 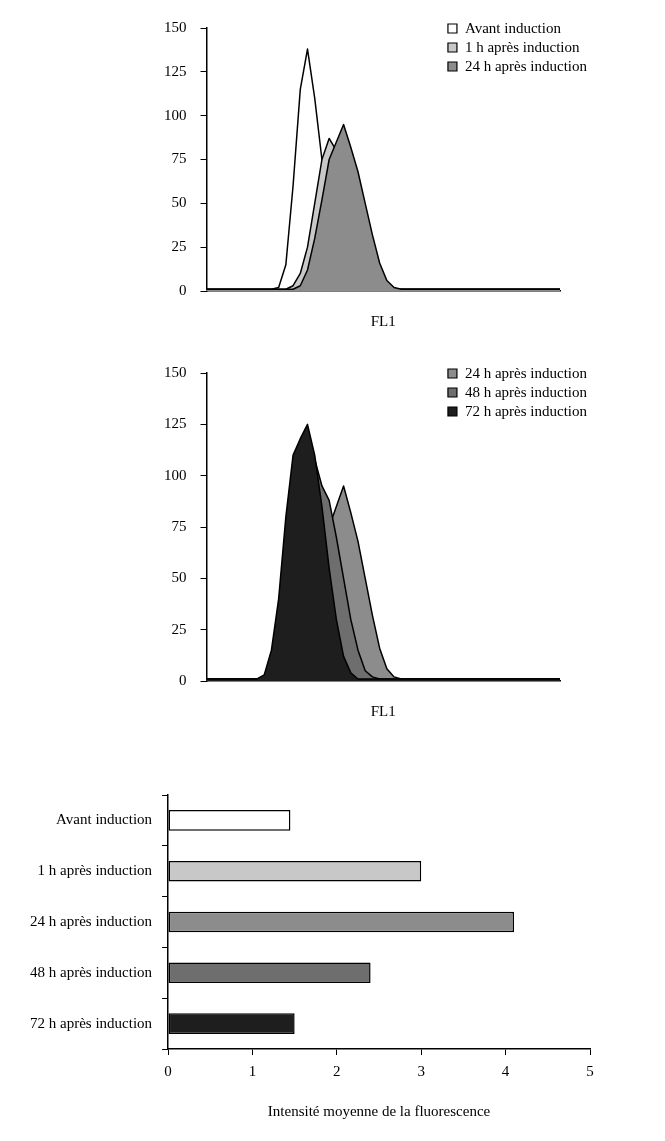 What do you see at coordinates (526, 410) in the screenshot?
I see `legend-label: 72 h après induction` at bounding box center [526, 410].